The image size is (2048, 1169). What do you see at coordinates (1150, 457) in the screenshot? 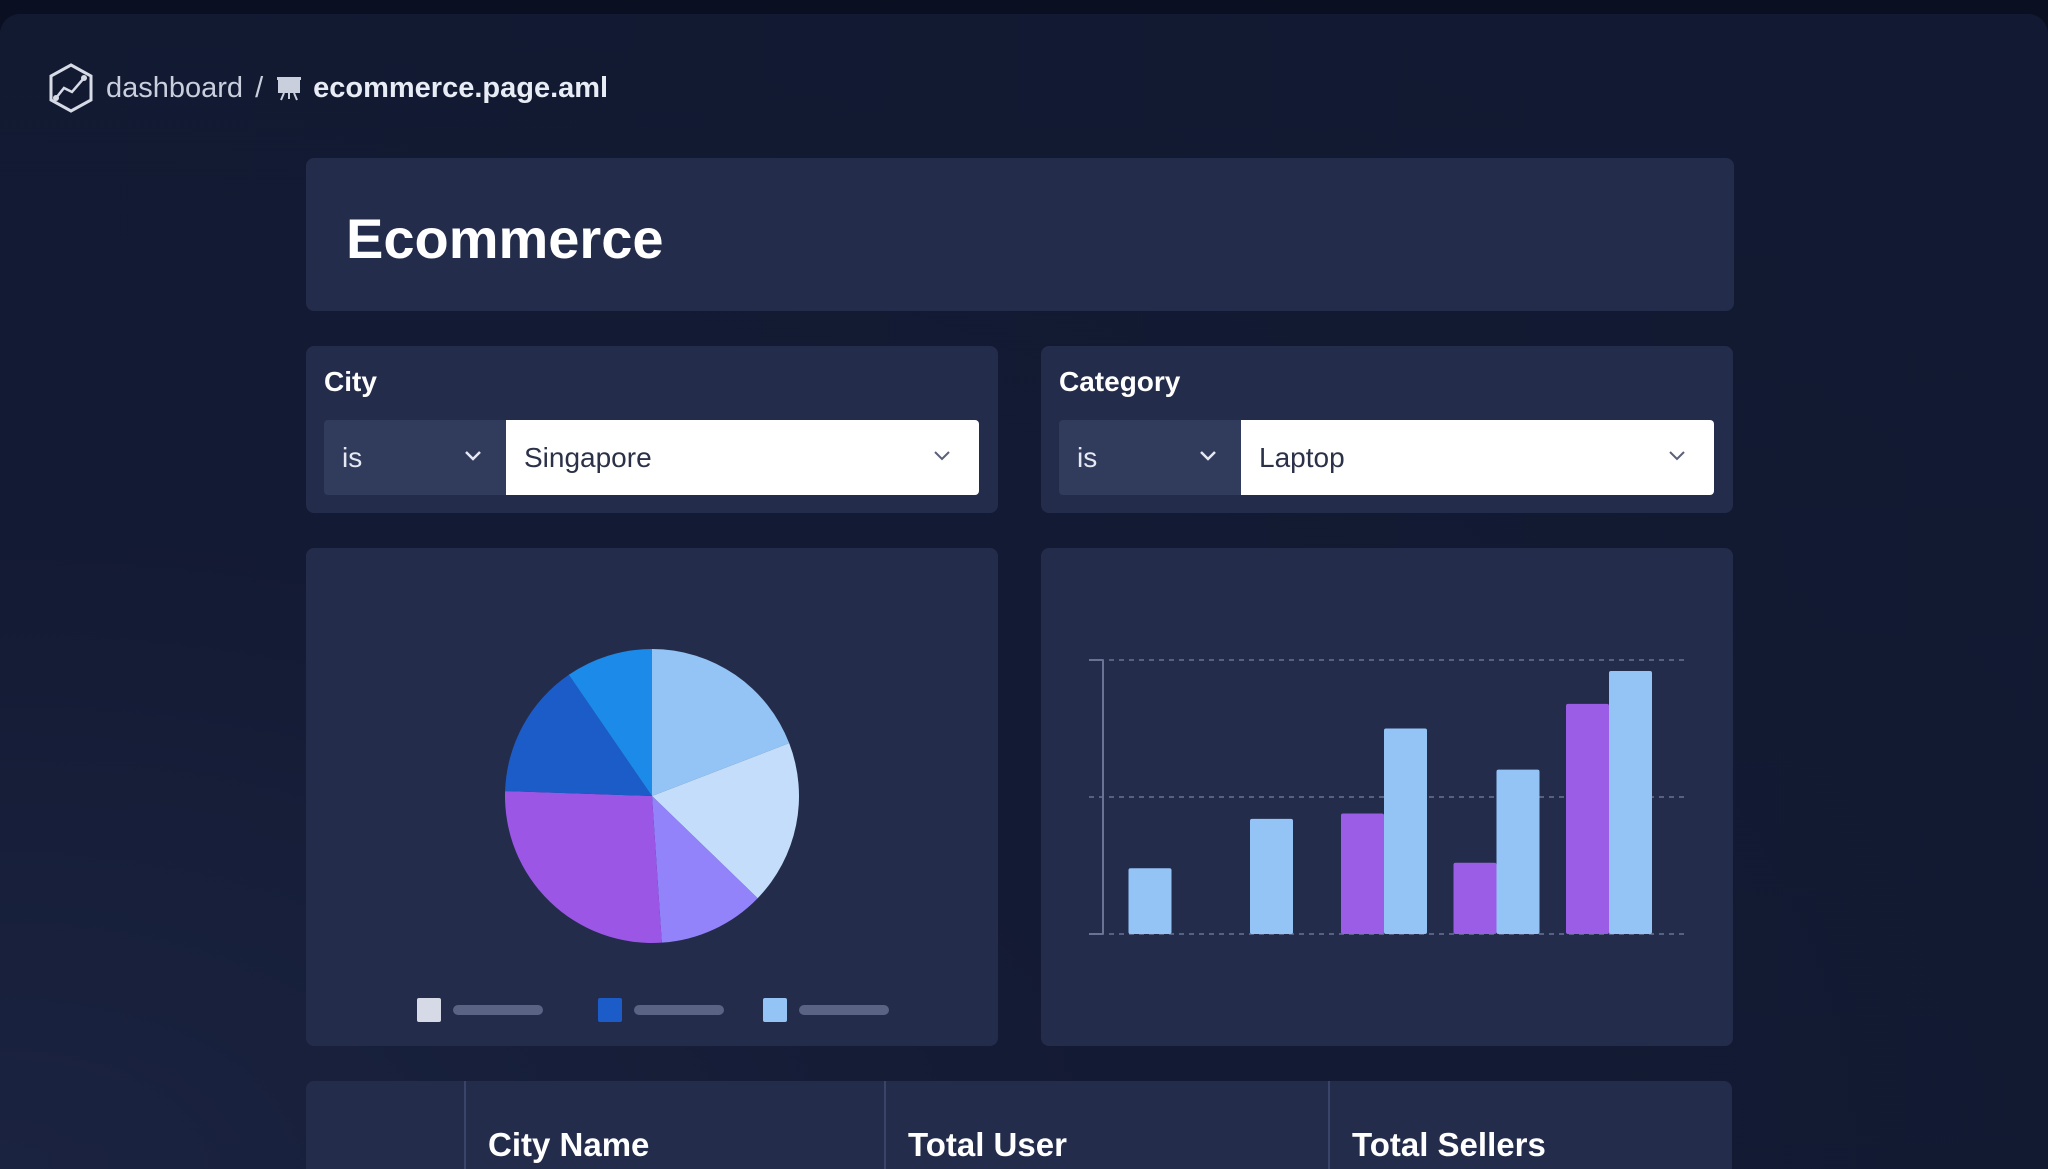
I see `category-operator-select: is` at bounding box center [1150, 457].